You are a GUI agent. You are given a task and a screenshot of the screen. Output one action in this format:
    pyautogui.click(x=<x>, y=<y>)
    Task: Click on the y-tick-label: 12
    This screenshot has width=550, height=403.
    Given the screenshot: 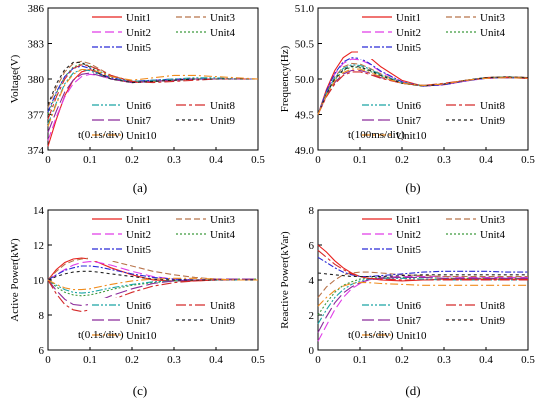 What is the action you would take?
    pyautogui.click(x=38, y=246)
    